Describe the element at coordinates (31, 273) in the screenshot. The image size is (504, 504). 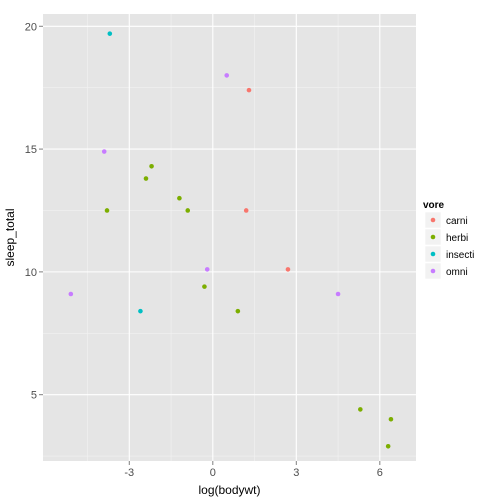
I see `y-tick-label: 10` at that location.